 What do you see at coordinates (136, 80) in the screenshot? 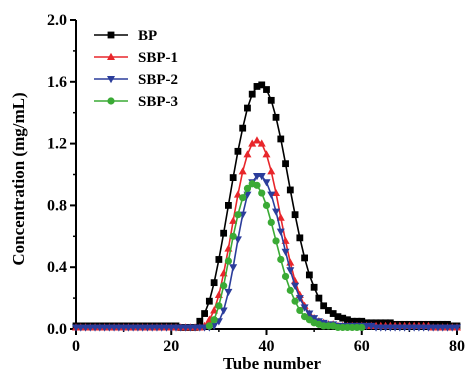
I see `legend-item-sbp-2: SBP-2` at bounding box center [136, 80].